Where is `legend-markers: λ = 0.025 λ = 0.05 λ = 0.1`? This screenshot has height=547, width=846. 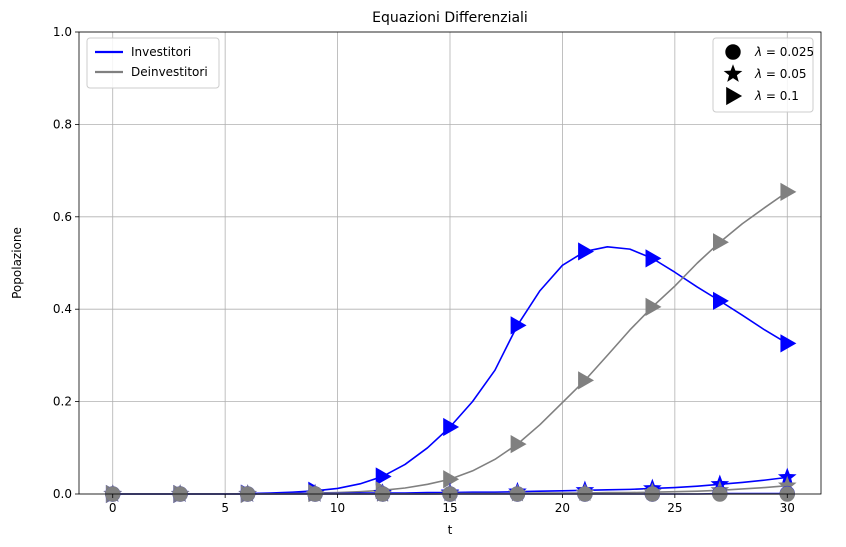 legend-markers: λ = 0.025 λ = 0.05 λ = 0.1 is located at coordinates (763, 75).